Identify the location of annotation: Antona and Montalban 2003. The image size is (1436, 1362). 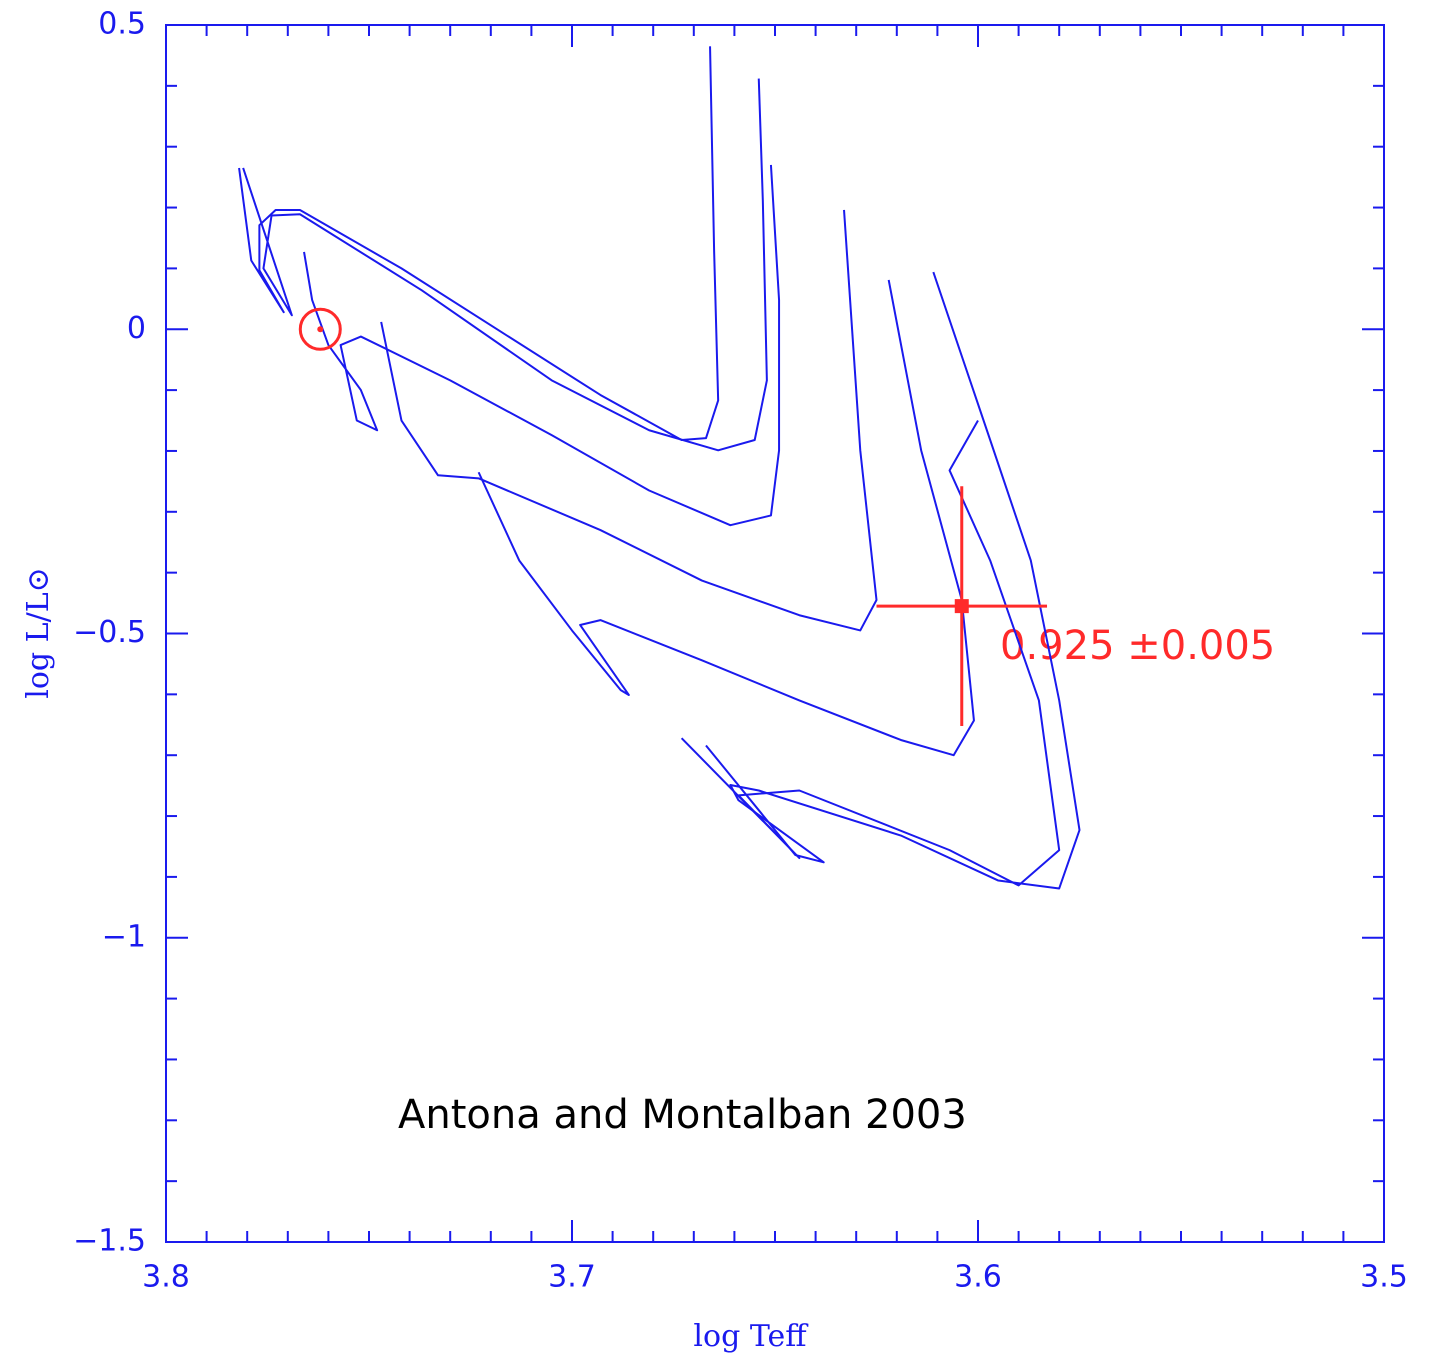
(682, 1115).